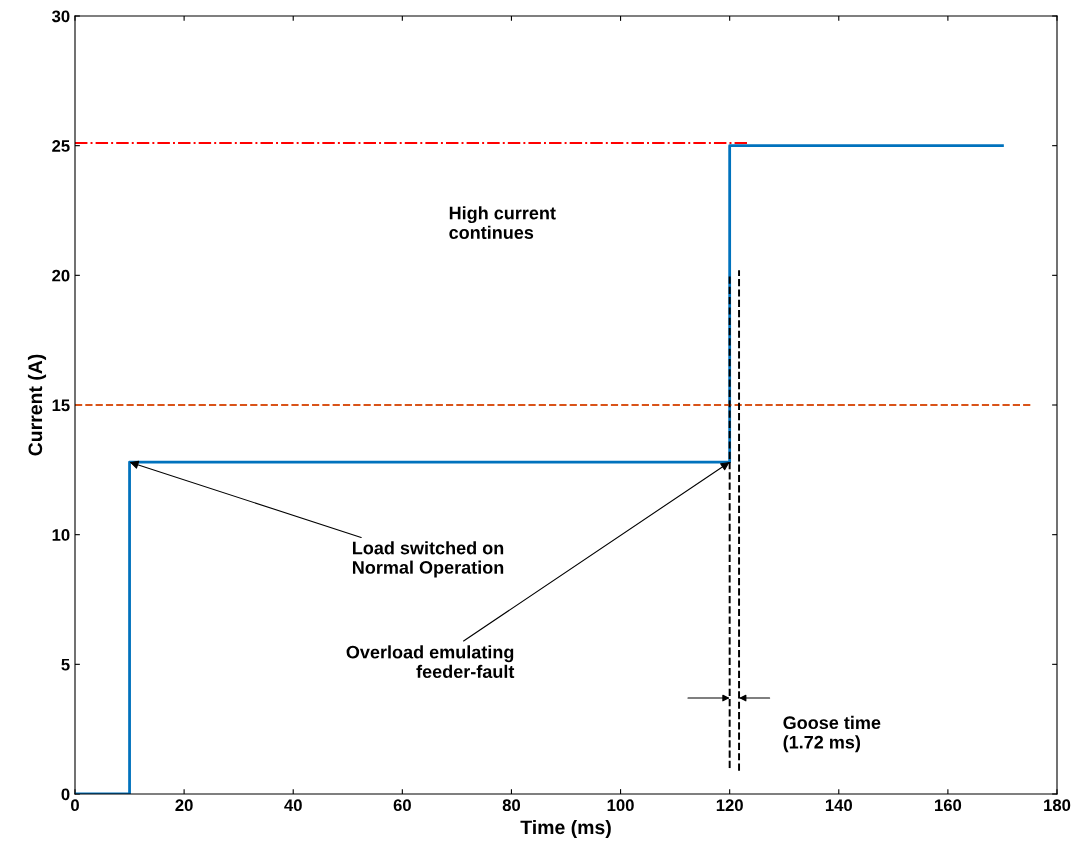 The width and height of the screenshot is (1081, 863). I want to click on x-tick-label: 140, so click(838, 805).